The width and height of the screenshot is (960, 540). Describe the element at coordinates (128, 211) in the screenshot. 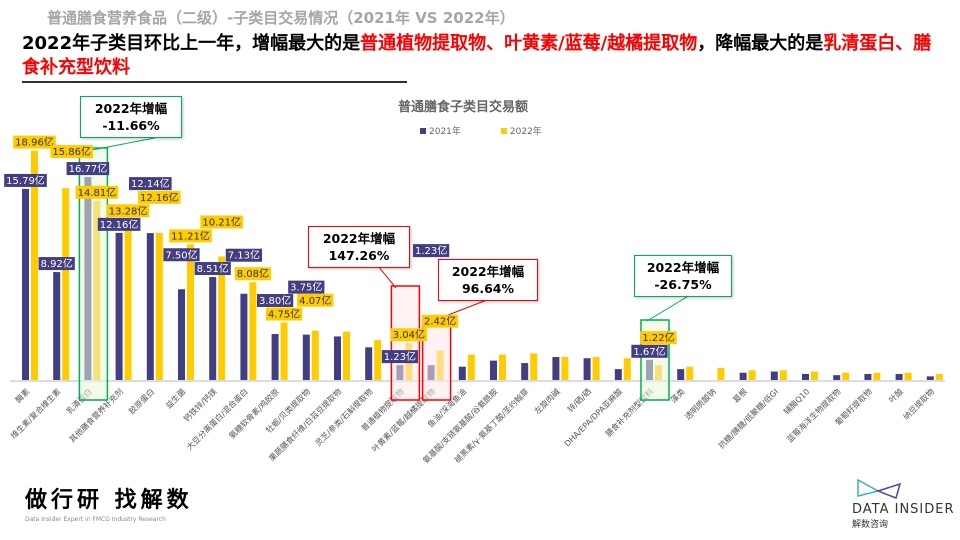

I see `data-label: 13.28亿` at that location.